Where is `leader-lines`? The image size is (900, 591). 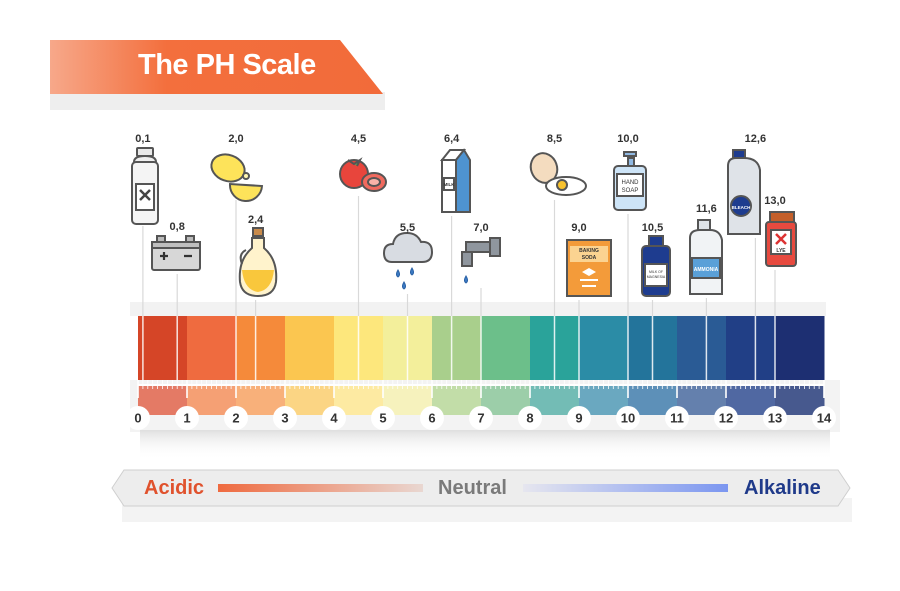
leader-lines is located at coordinates (459, 256).